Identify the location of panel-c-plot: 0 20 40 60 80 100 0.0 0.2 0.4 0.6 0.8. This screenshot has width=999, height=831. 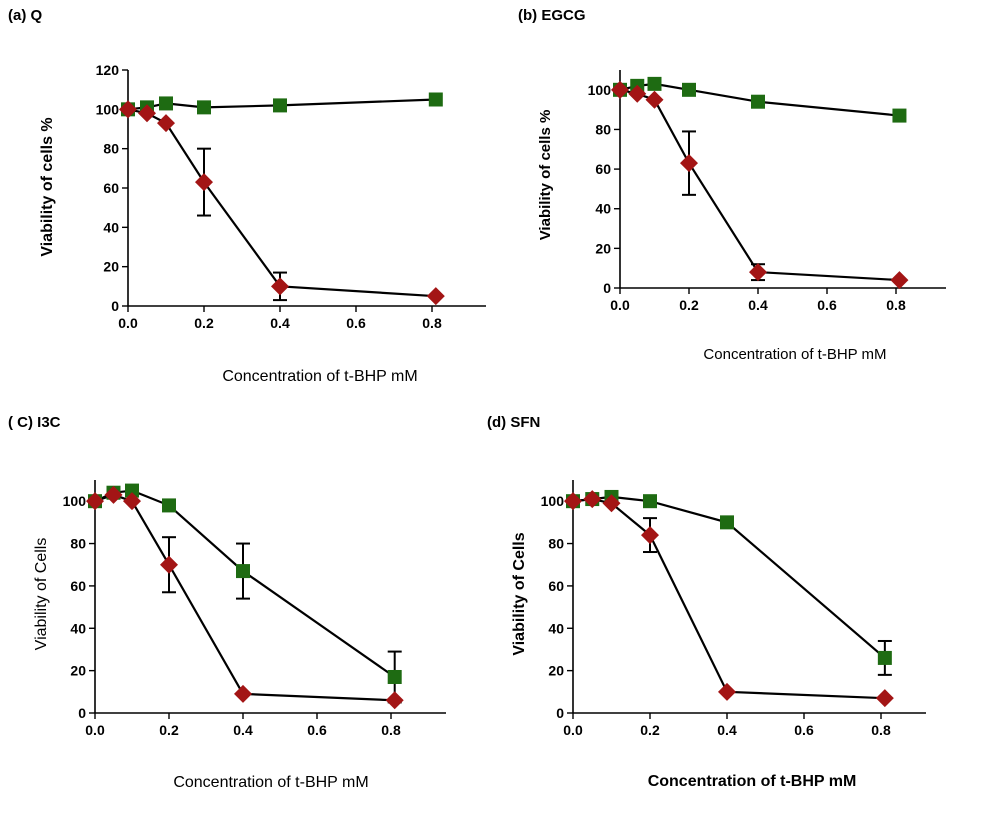
(254, 609).